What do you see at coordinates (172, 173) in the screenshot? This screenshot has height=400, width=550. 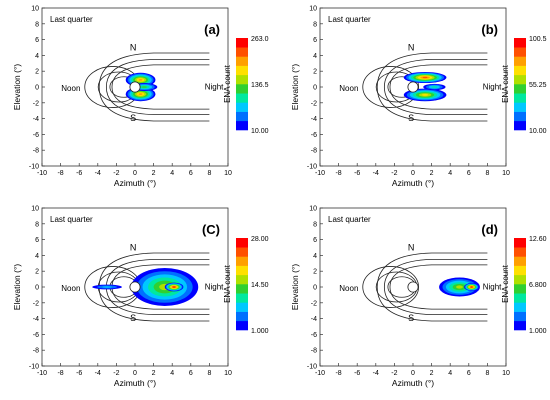 I see `x-tick-label: 4` at bounding box center [172, 173].